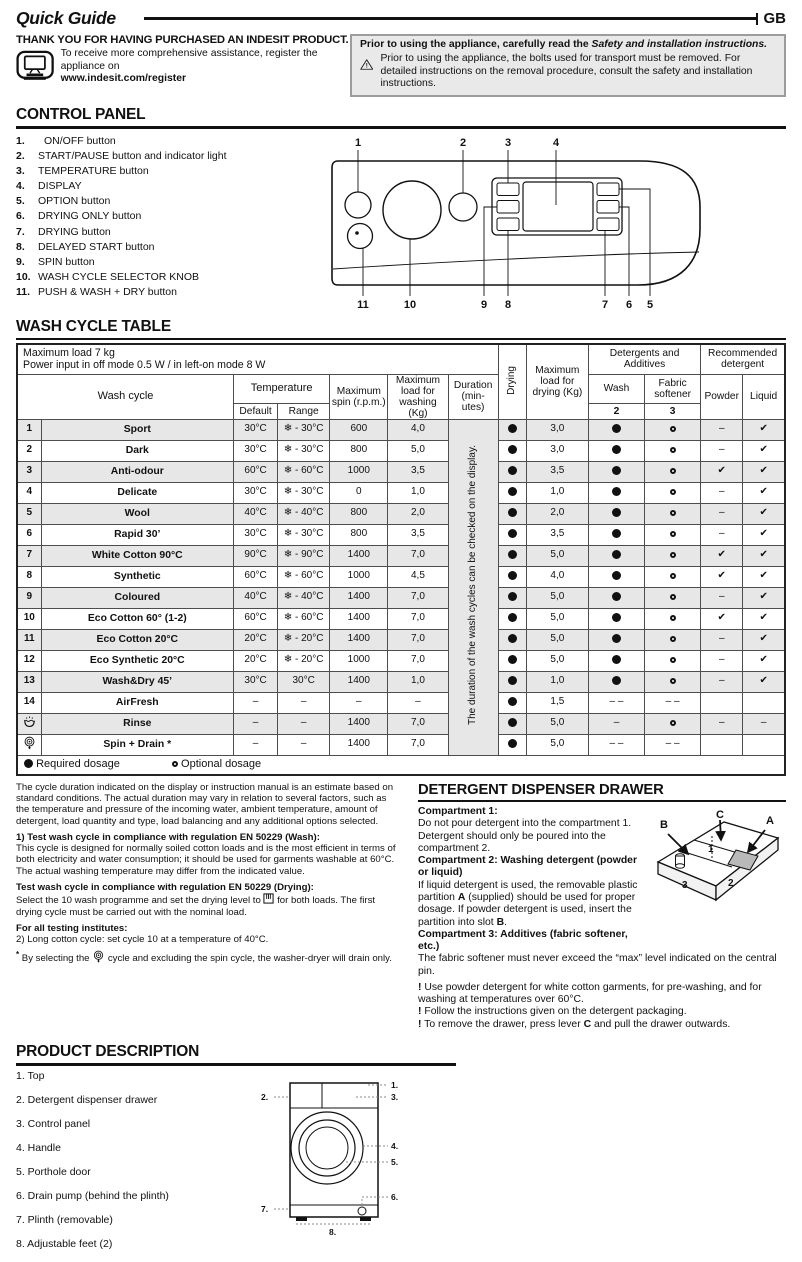  I want to click on wash-cycle-row: 3 Anti-odour 60°C ❄ - 60°C 1000 3,5 3,5 ✔ ✔, so click(401, 471).